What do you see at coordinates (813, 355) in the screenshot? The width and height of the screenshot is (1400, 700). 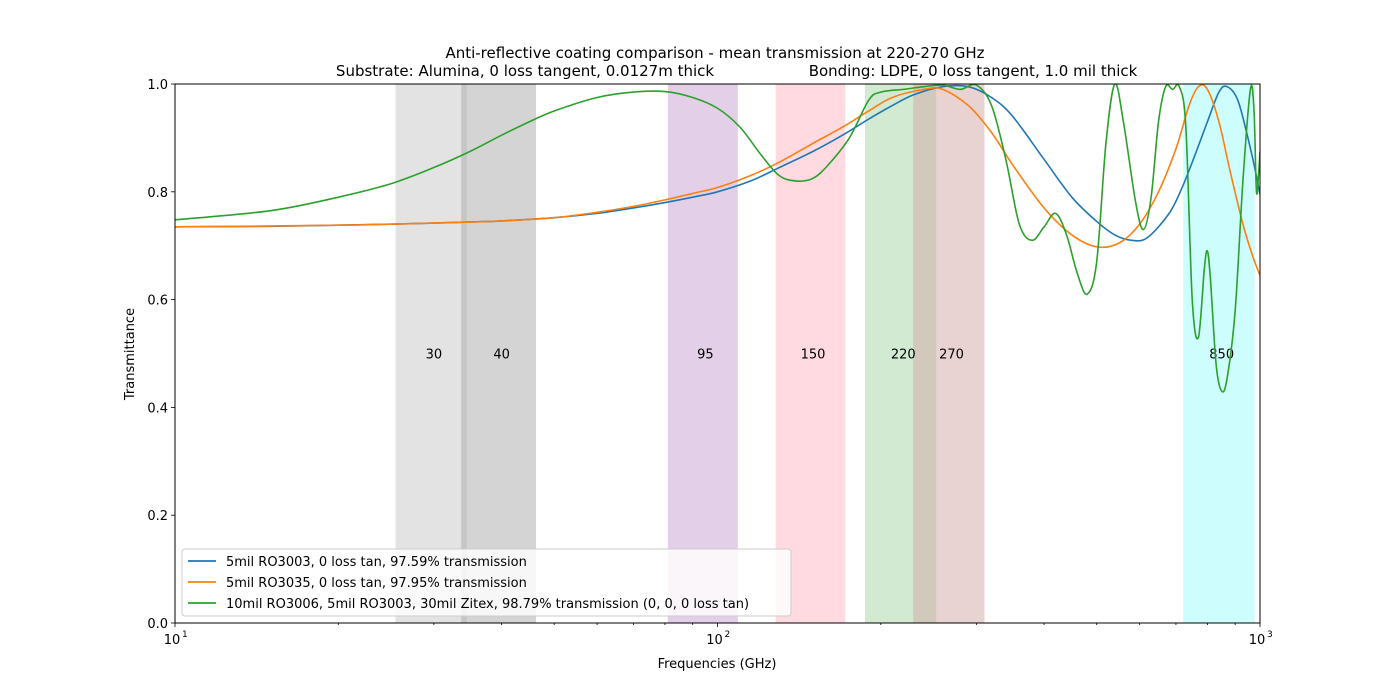 I see `band-label-150: 150` at bounding box center [813, 355].